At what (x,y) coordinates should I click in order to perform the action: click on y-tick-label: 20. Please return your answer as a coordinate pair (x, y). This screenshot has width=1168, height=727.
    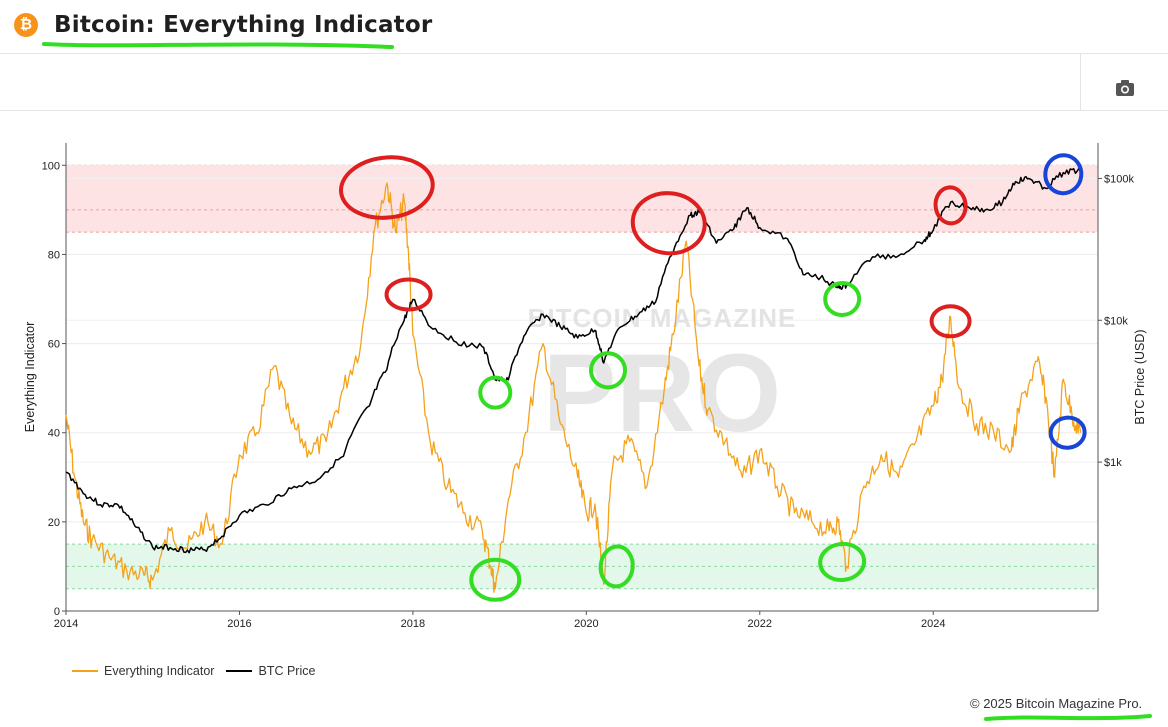
    Looking at the image, I should click on (54, 523).